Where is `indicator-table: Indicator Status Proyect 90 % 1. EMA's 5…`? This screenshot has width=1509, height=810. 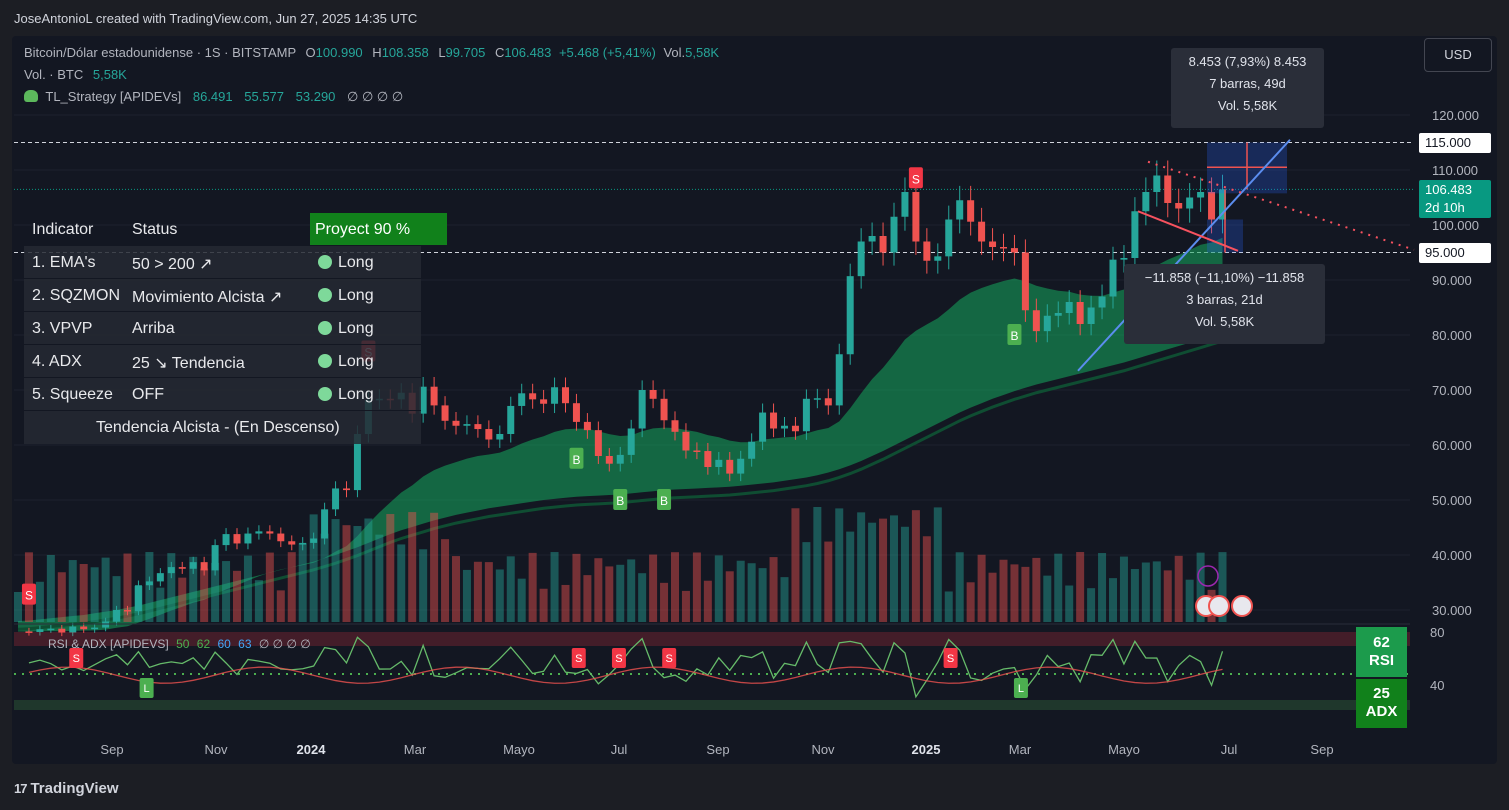
indicator-table: Indicator Status Proyect 90 % 1. EMA's 5… is located at coordinates (235, 328).